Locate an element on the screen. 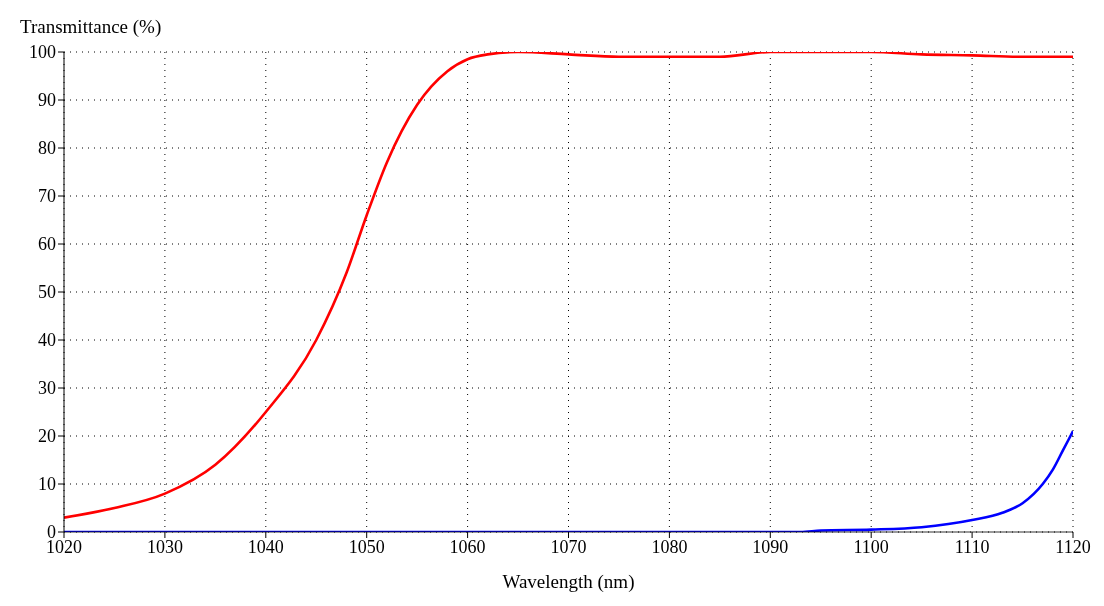  x-tick-label: 1090 is located at coordinates (770, 546).